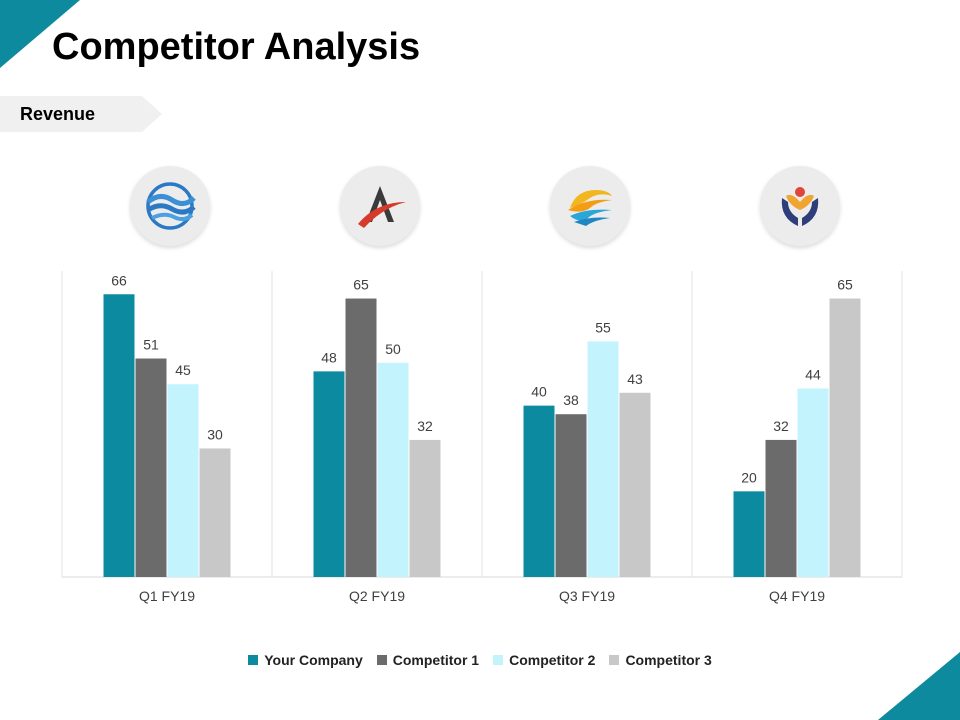 The image size is (960, 720). Describe the element at coordinates (603, 327) in the screenshot. I see `data-label: 55` at that location.